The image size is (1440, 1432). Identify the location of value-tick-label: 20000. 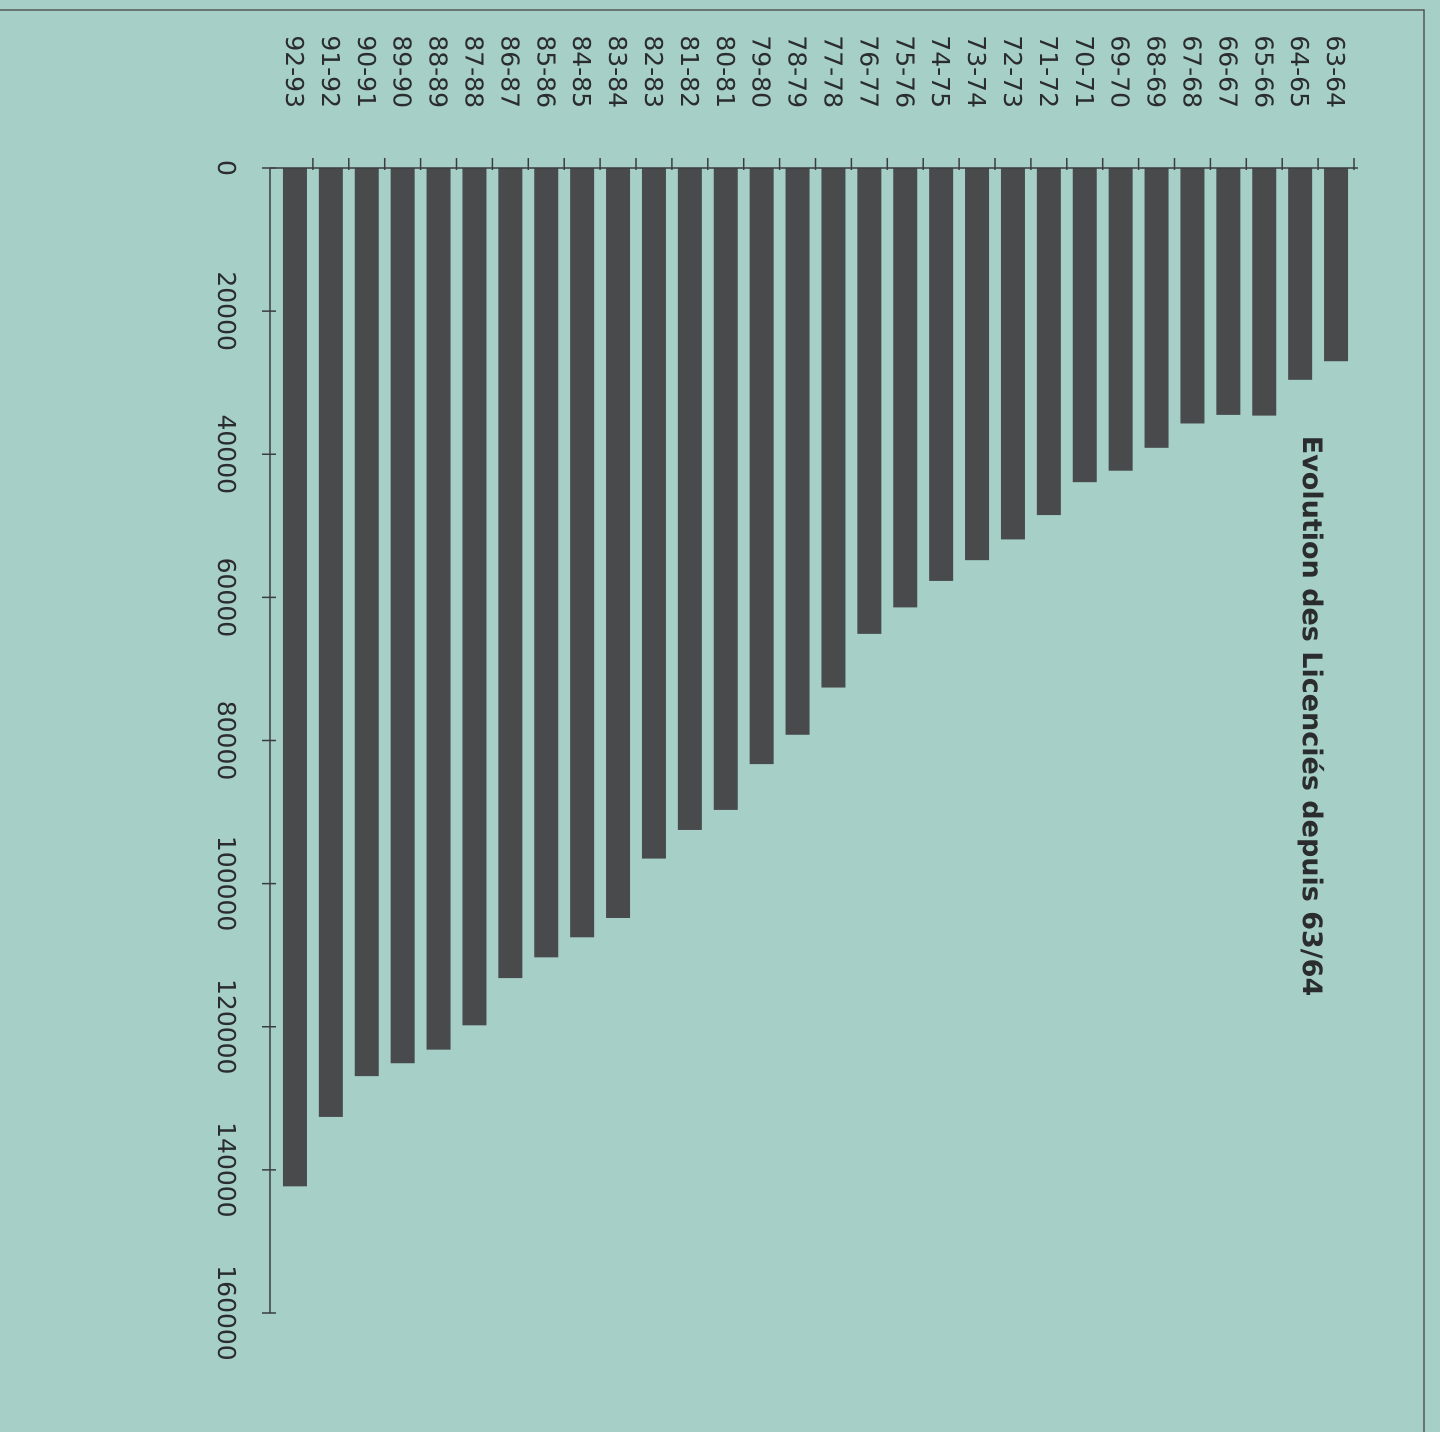
(226, 311).